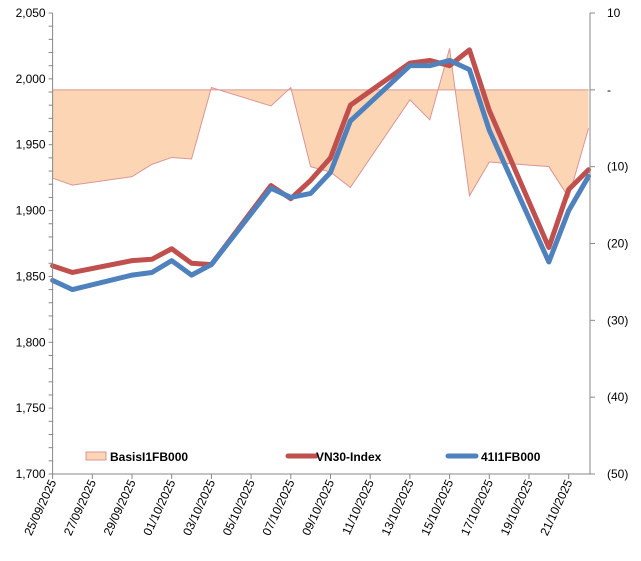  I want to click on left-tick-label: 1,950, so click(31, 145).